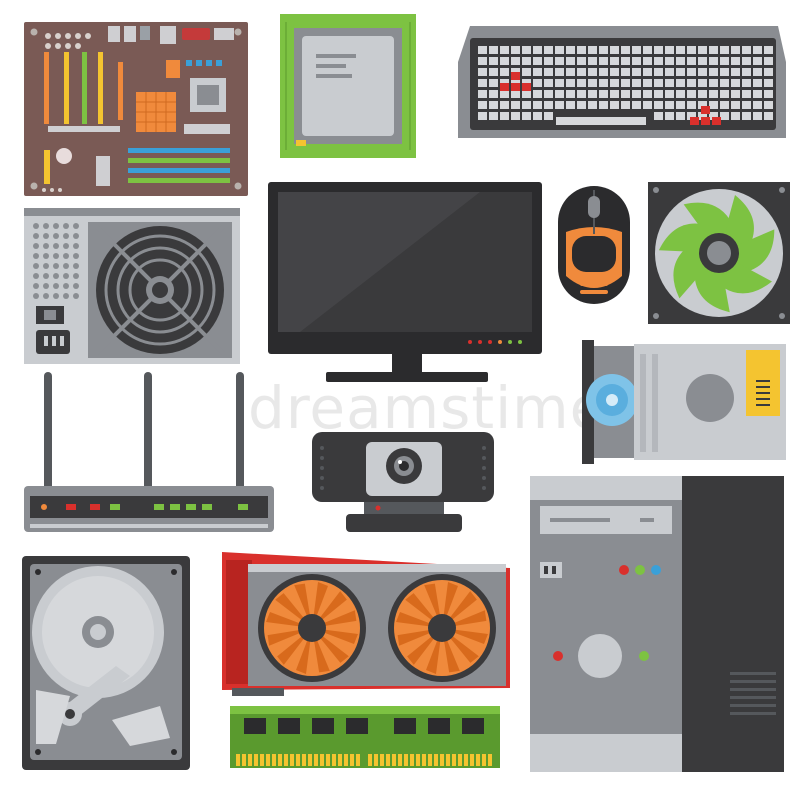  Describe the element at coordinates (348, 86) in the screenshot. I see `cpu-icon` at that location.